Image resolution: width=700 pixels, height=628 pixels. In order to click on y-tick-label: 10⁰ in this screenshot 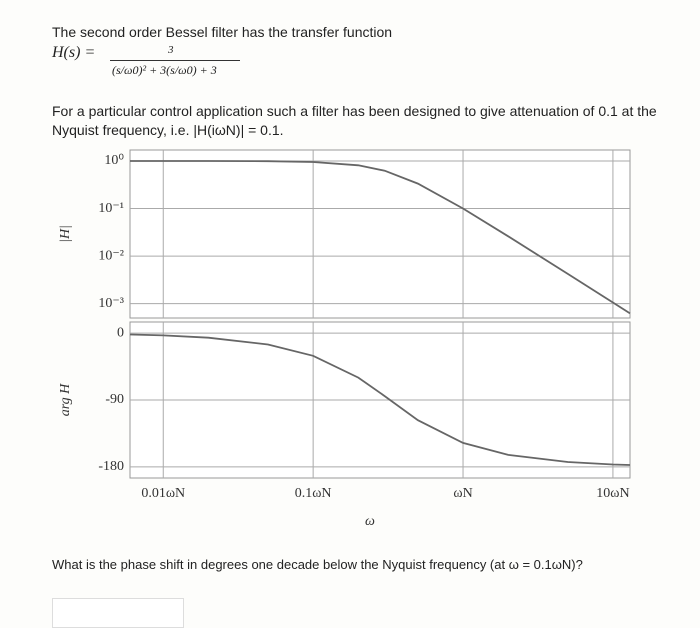, I will do `click(114, 160)`.